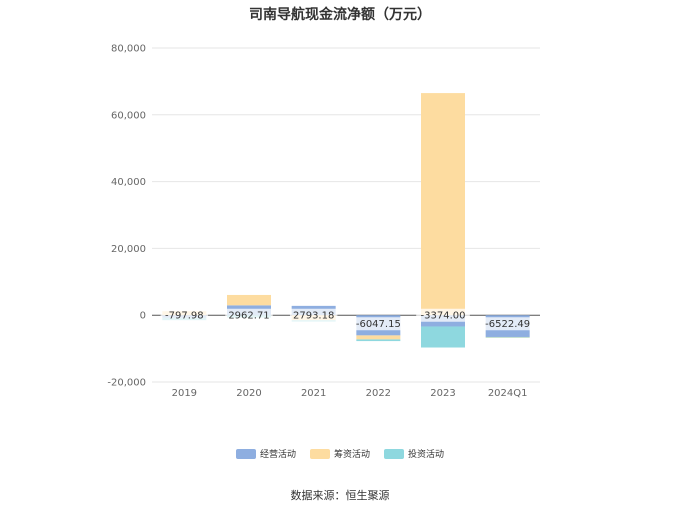 Image resolution: width=680 pixels, height=509 pixels. I want to click on chart-title: 司南导航现金流净额（万元）, so click(340, 15).